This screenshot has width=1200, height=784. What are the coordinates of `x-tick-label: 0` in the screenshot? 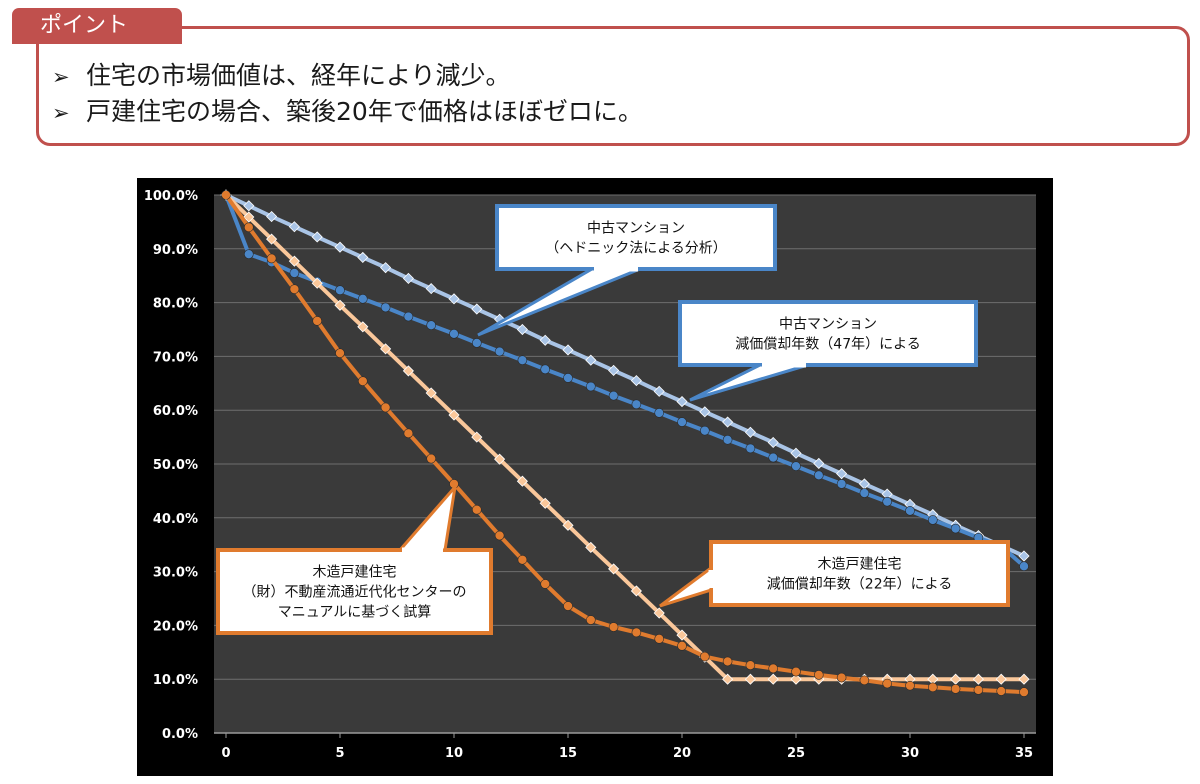 It's located at (225, 753).